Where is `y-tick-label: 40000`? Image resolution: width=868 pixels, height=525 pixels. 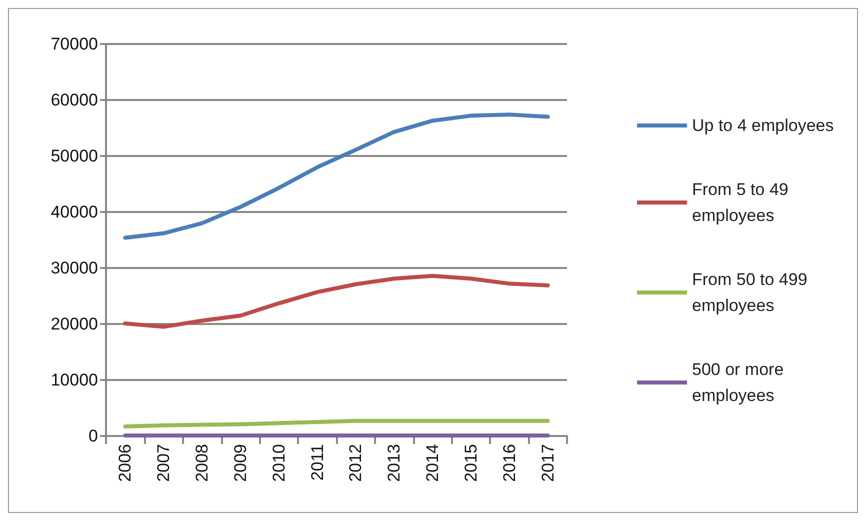
y-tick-label: 40000 is located at coordinates (74, 212).